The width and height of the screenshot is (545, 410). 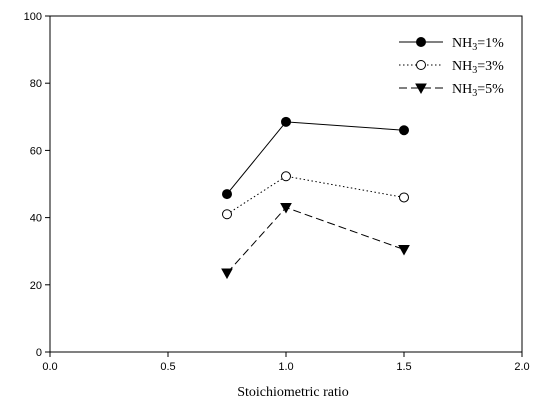 What do you see at coordinates (36, 151) in the screenshot?
I see `y-tick-label: 60` at bounding box center [36, 151].